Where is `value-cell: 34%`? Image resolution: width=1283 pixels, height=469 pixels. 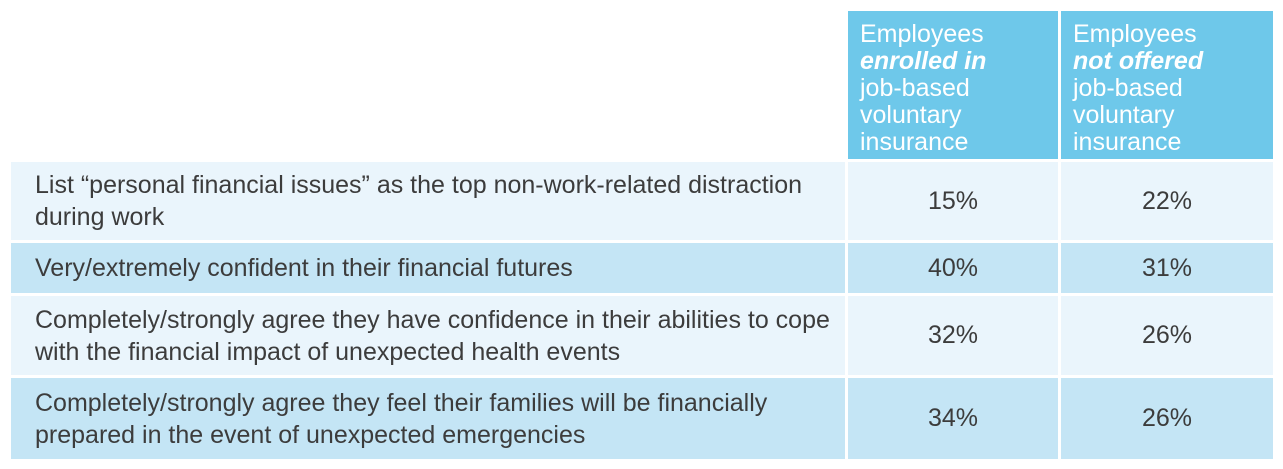 value-cell: 34% is located at coordinates (953, 418).